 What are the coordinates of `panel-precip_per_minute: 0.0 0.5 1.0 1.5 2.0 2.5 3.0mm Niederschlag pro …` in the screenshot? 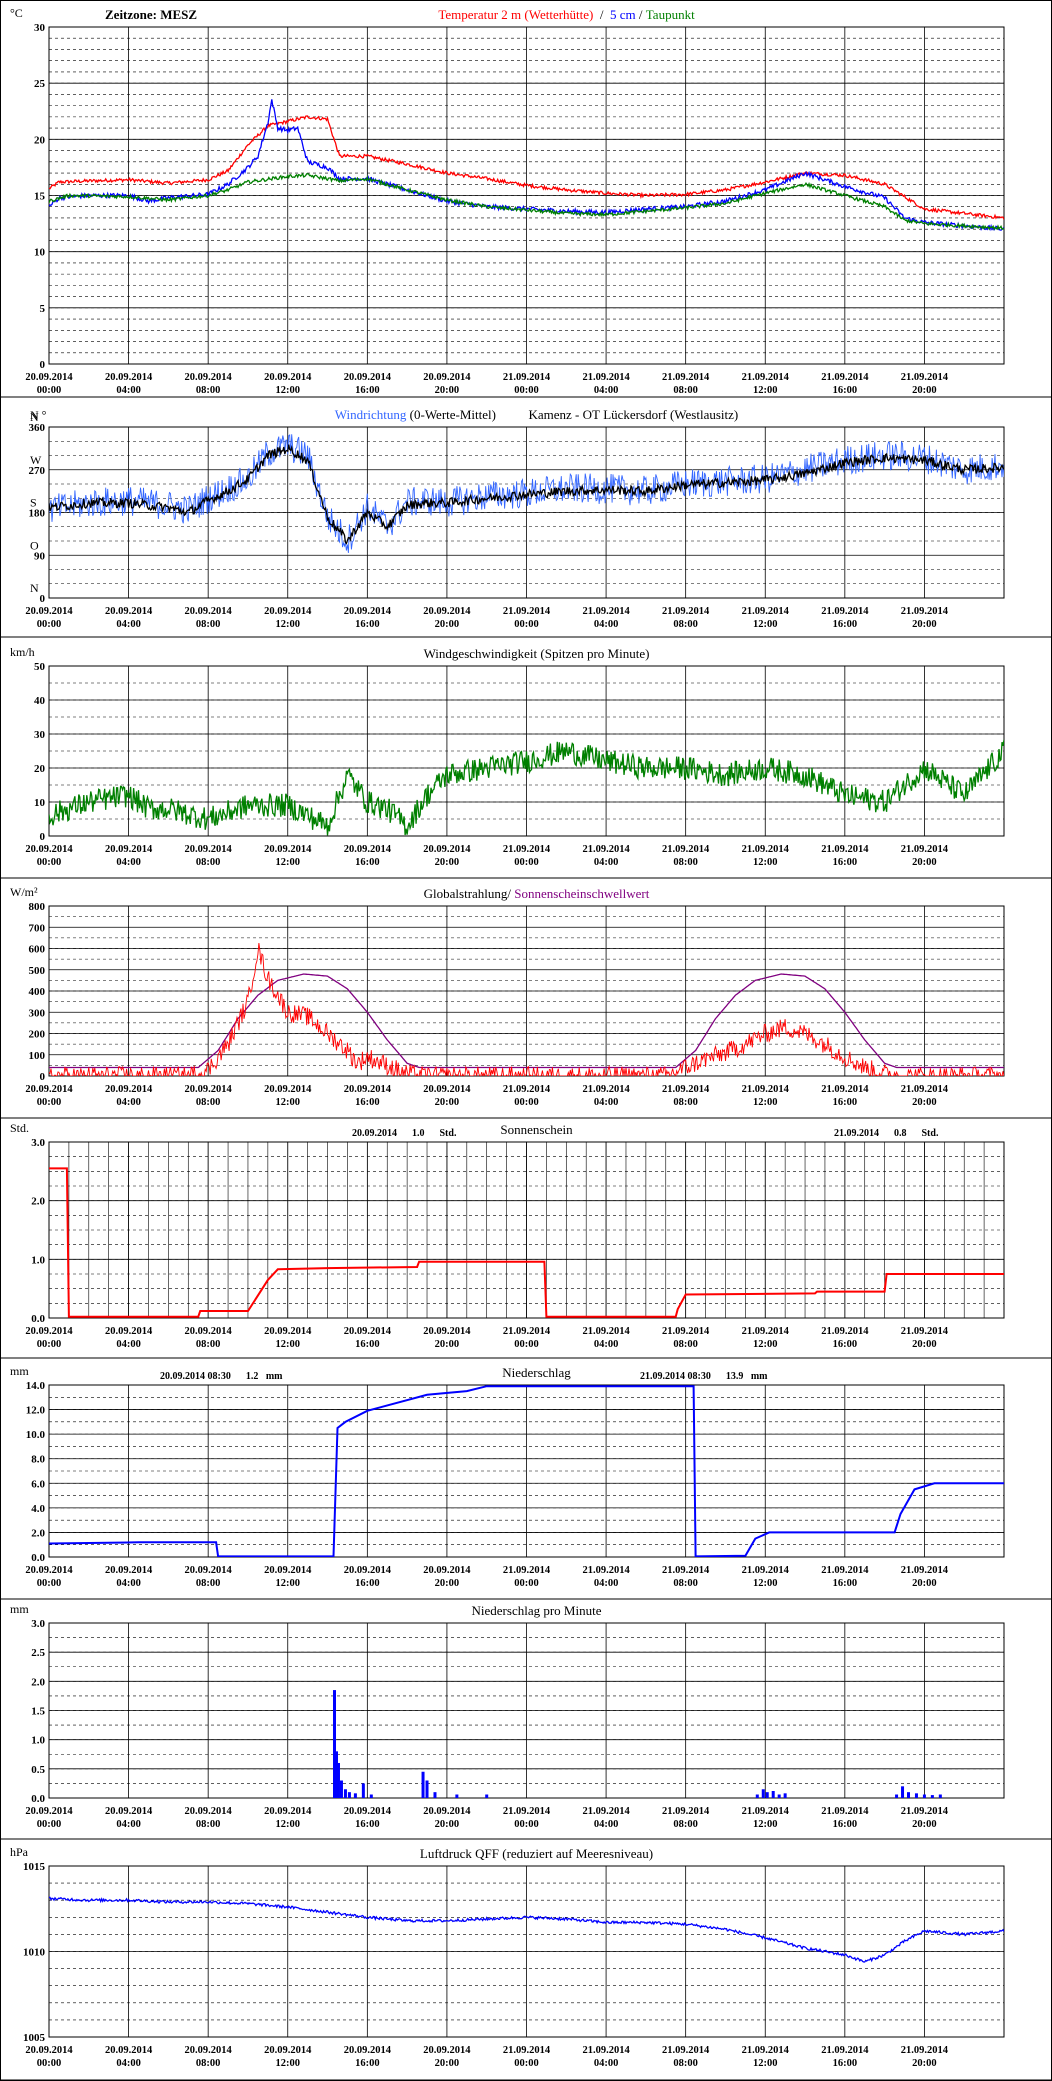 It's located at (526, 1721).